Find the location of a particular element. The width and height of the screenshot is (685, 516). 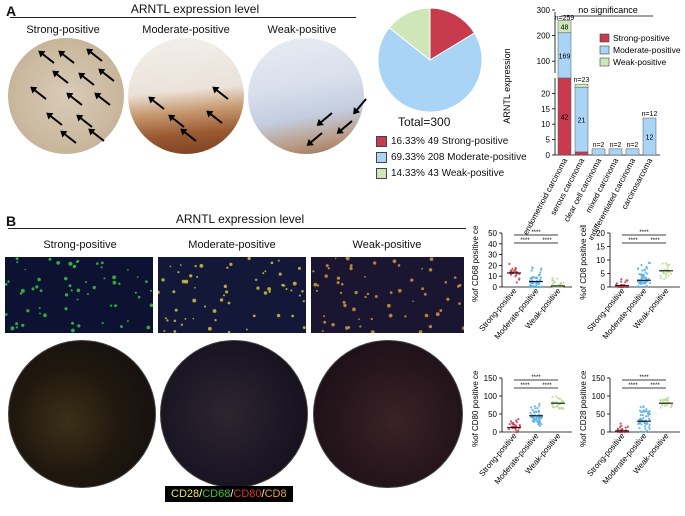

y-tick-label: 5 is located at coordinates (603, 274).